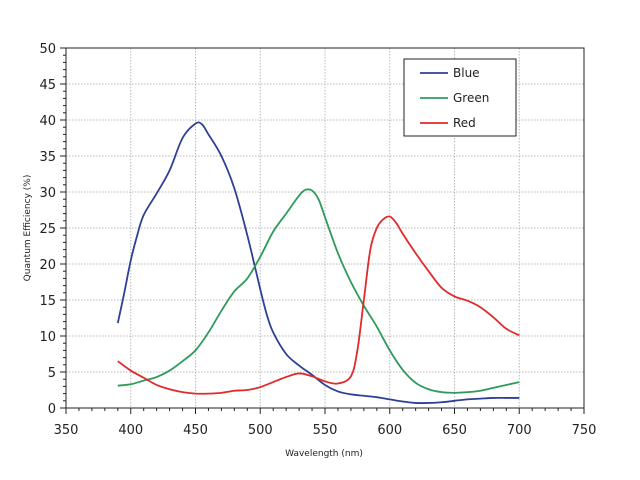  I want to click on y-tick-label: 30, so click(47, 193).